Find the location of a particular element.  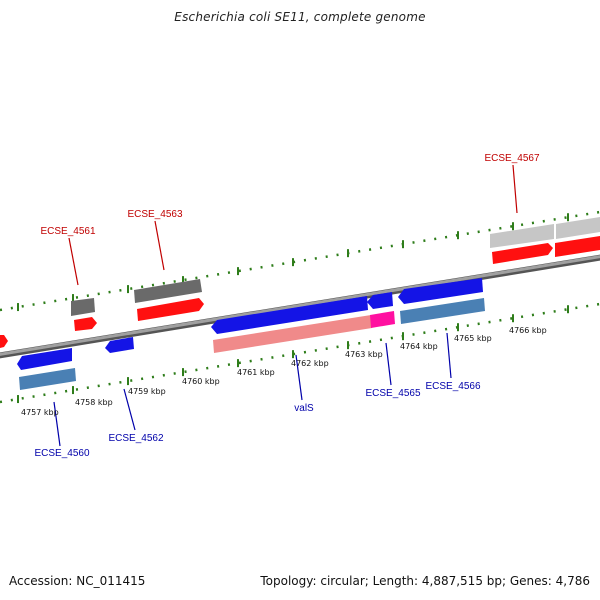

kbp-label-4759: 4759 kbp is located at coordinates (147, 391).